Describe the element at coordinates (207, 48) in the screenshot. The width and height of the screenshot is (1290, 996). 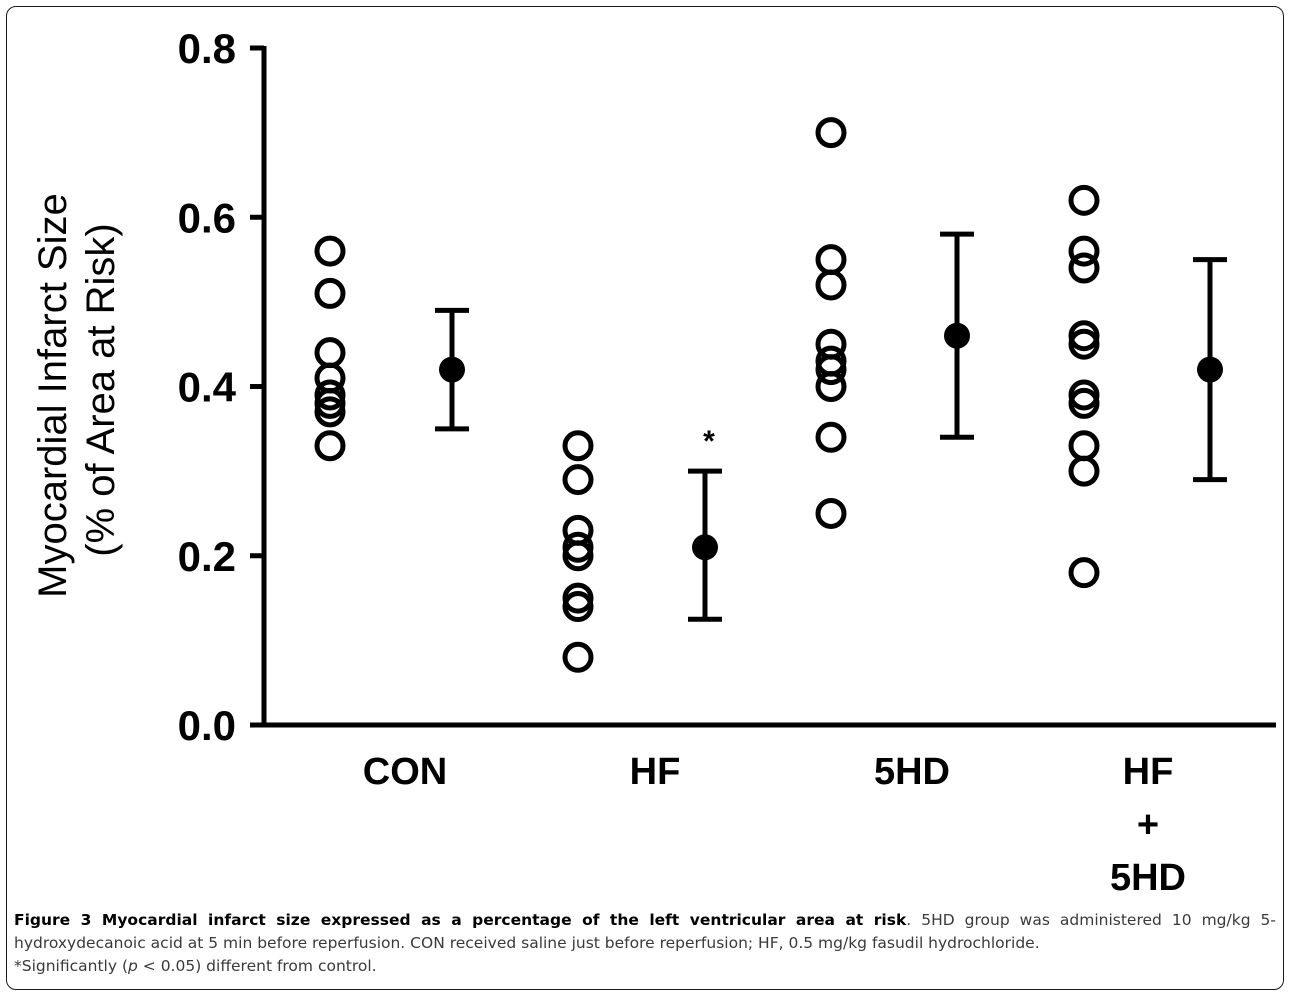
I see `y-tick-label: 0.8` at that location.